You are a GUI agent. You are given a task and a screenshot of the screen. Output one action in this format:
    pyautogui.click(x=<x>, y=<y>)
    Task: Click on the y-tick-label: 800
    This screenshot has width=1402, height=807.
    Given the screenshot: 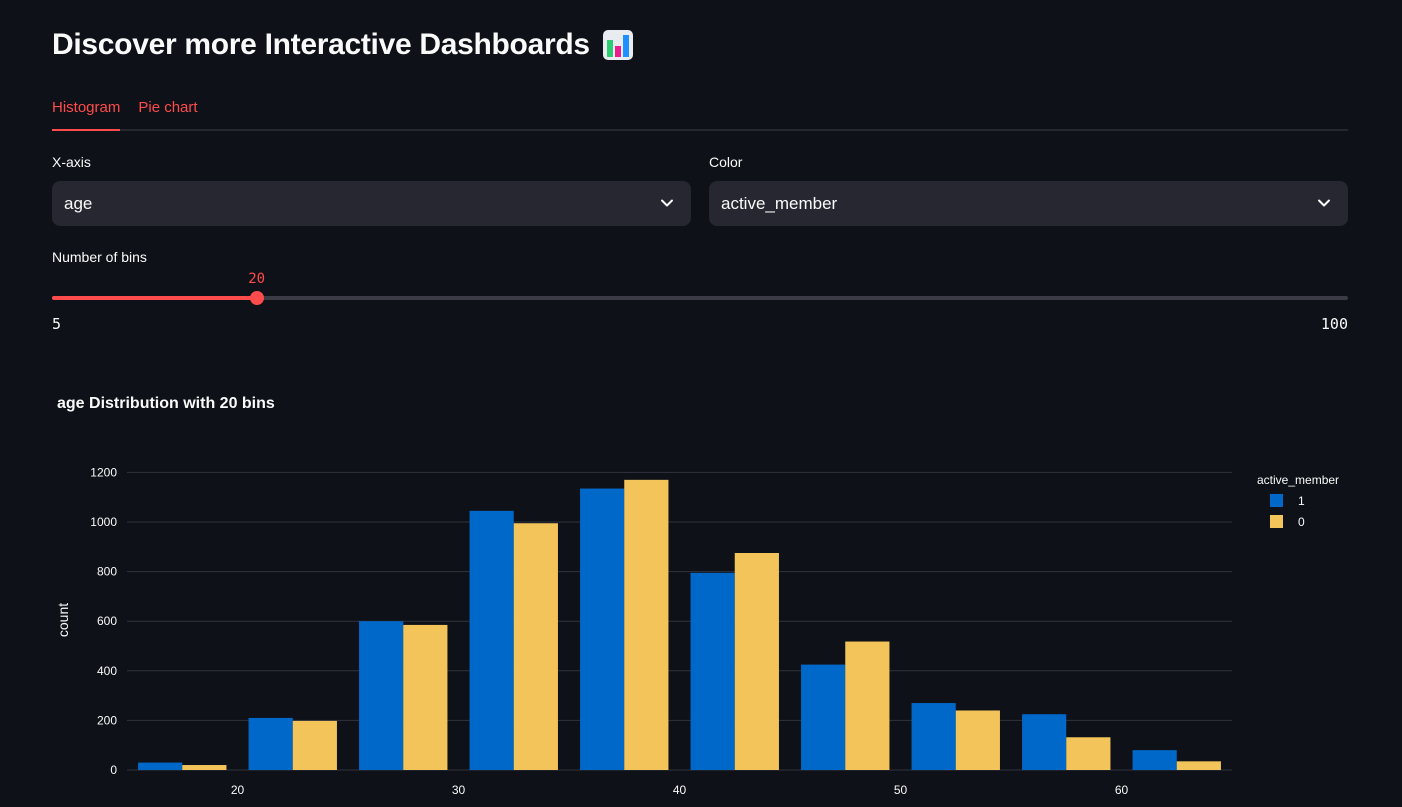 What is the action you would take?
    pyautogui.click(x=107, y=572)
    